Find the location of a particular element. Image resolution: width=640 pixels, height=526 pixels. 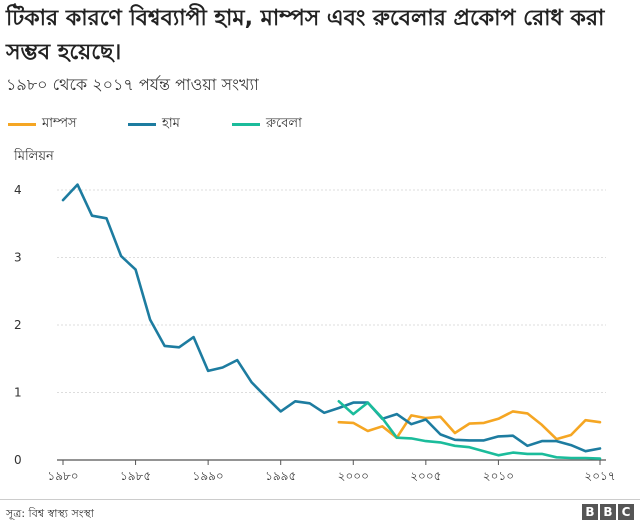

footer-divider is located at coordinates (320, 499).